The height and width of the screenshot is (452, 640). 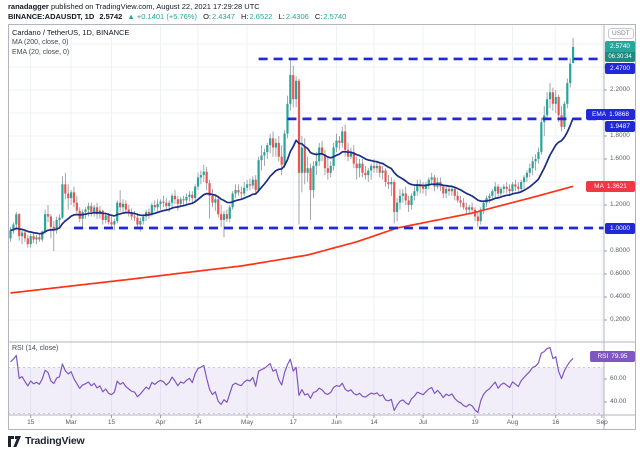 I want to click on time-tick-label: 16, so click(x=556, y=422).